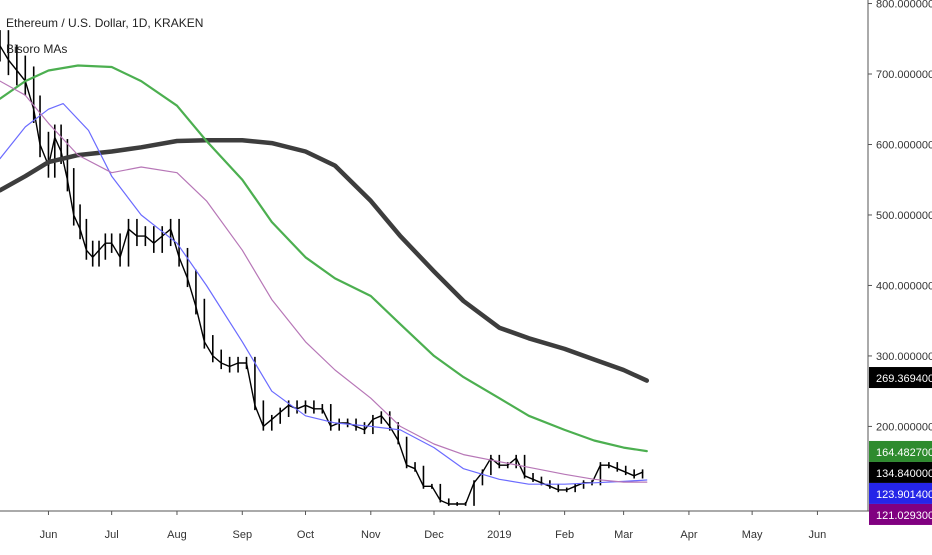  Describe the element at coordinates (623, 535) in the screenshot. I see `x-tick-label: Mar` at that location.